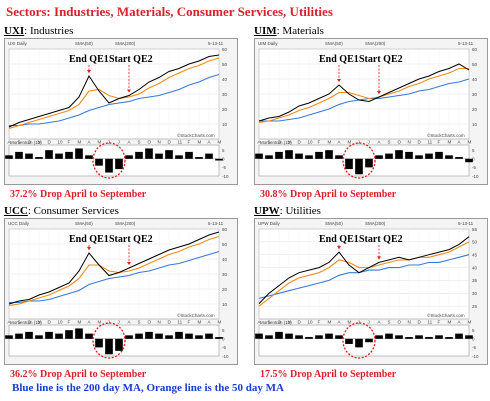 Image resolution: width=490 pixels, height=401 pixels. I want to click on arrow-head, so click(129, 91).